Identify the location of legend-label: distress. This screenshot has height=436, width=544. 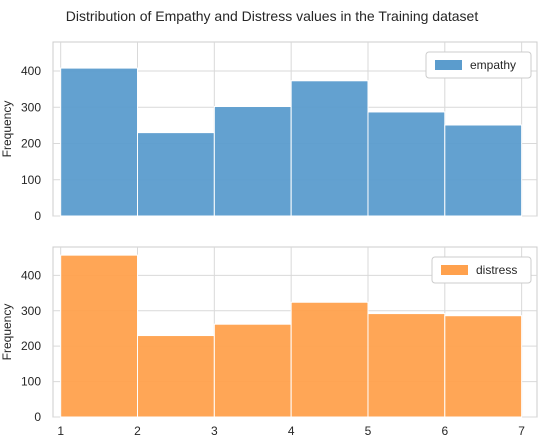
(496, 270).